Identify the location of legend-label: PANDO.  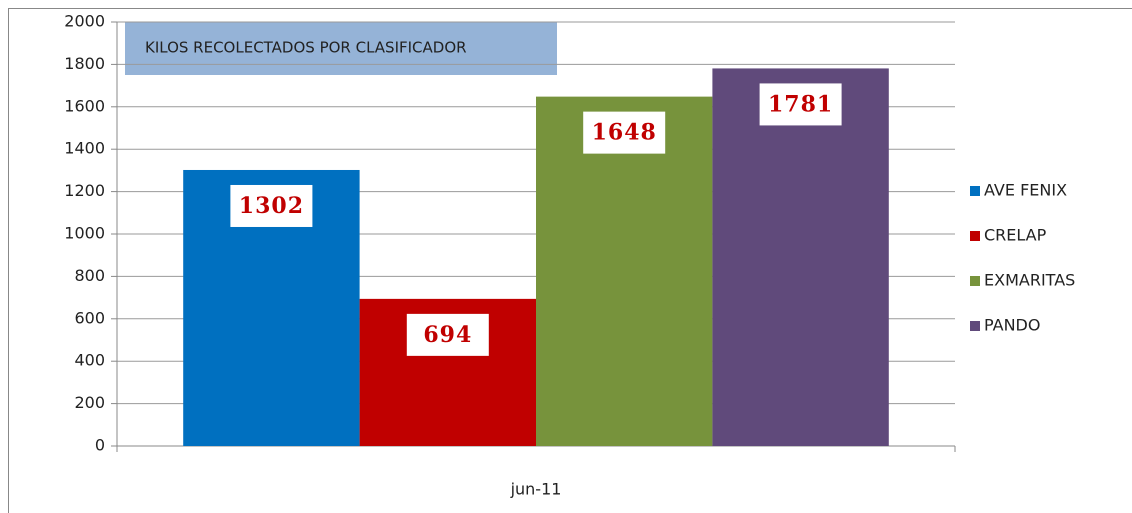
(1012, 325).